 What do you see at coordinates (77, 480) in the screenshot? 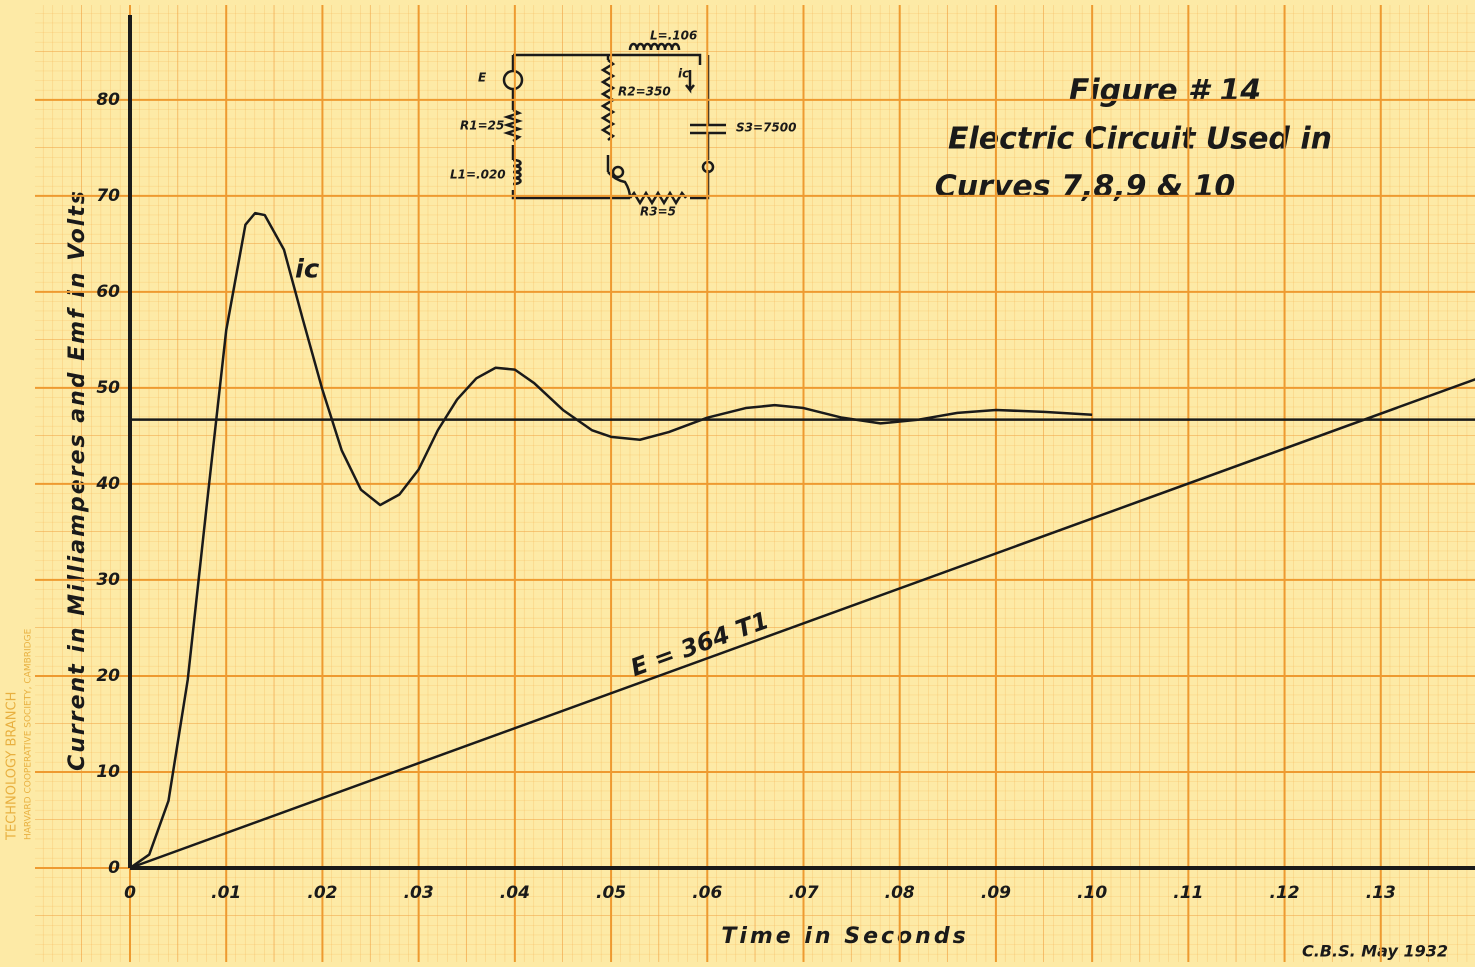
I see `y-axis-label: Current in Milliamperes and Emf in Volts` at bounding box center [77, 480].